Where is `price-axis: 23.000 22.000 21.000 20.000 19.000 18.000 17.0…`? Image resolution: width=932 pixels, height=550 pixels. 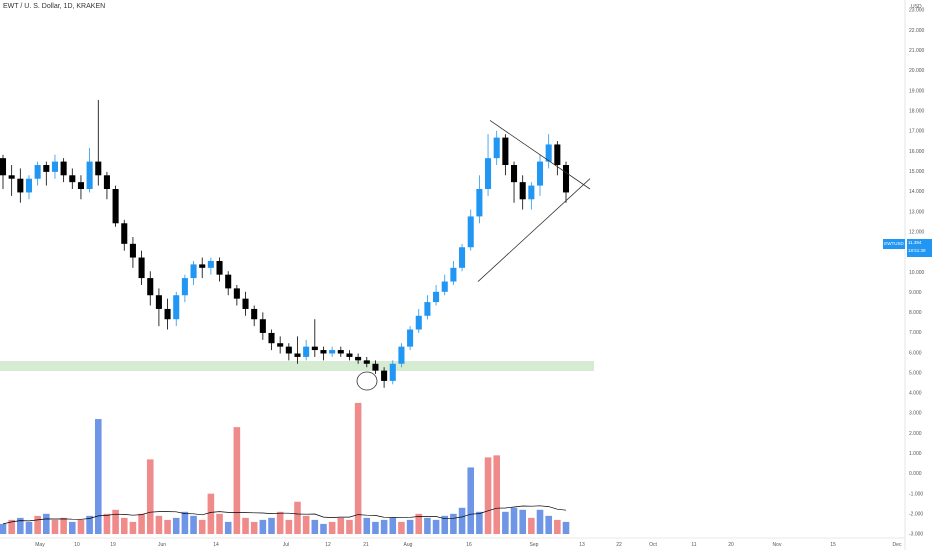 price-axis: 23.000 22.000 21.000 20.000 19.000 18.000 17.0… is located at coordinates (917, 273).